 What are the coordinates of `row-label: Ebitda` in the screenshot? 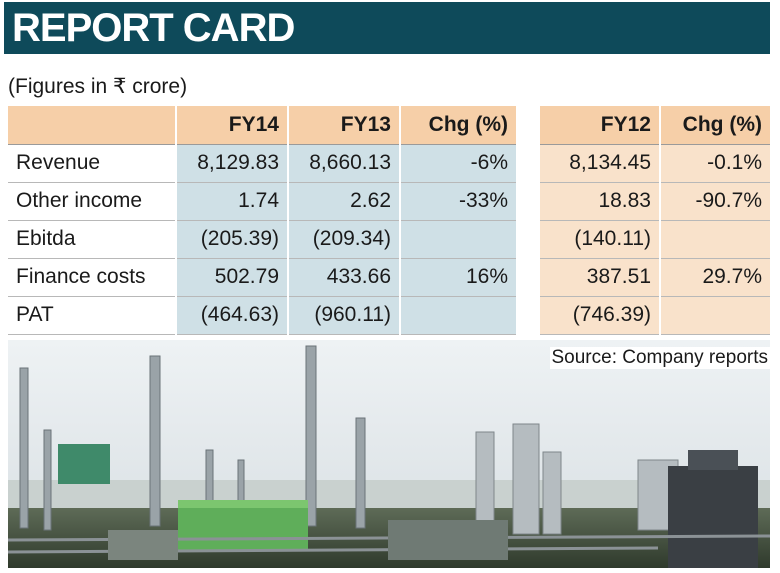 It's located at (92, 239).